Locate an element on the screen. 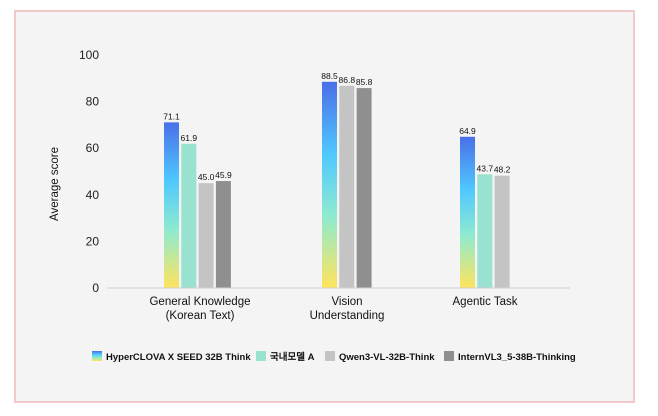  bar-value-label: 45.0 is located at coordinates (206, 177).